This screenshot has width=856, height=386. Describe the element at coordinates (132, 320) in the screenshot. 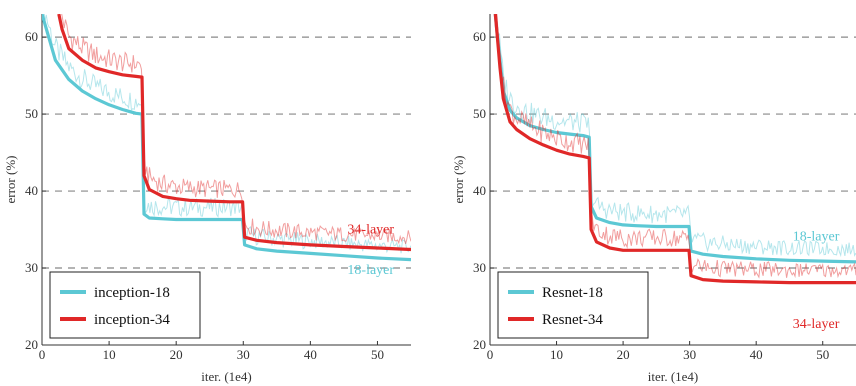

I see `legend-label: inception-34` at that location.